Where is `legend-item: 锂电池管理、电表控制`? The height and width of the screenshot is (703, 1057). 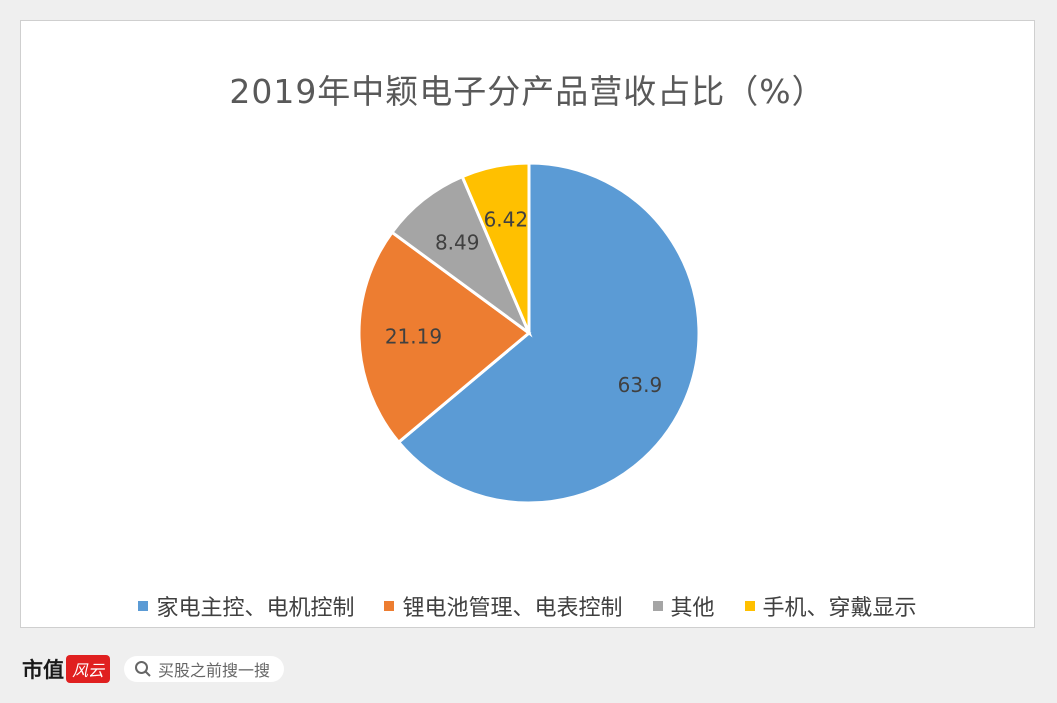
legend-item: 锂电池管理、电表控制 is located at coordinates (503, 606).